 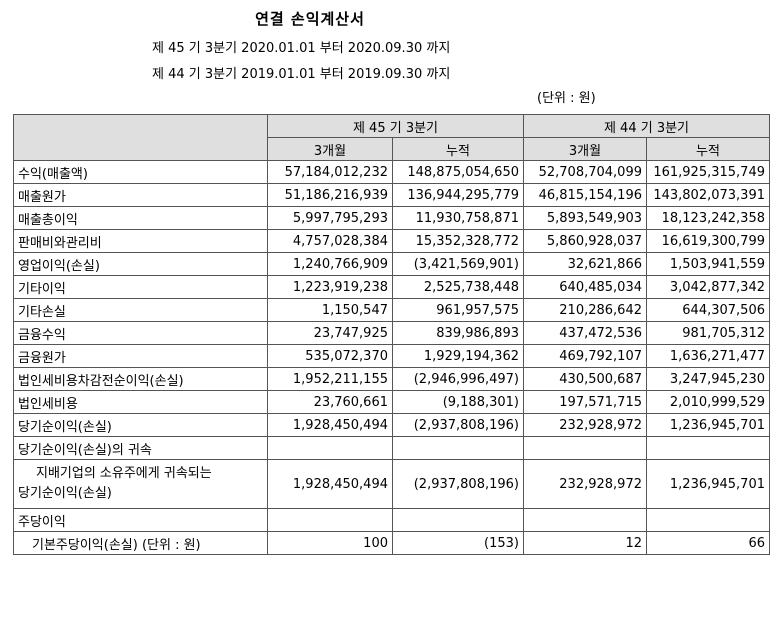 I want to click on header-row-2: 3개월 누적 3개월 누적, so click(x=392, y=149).